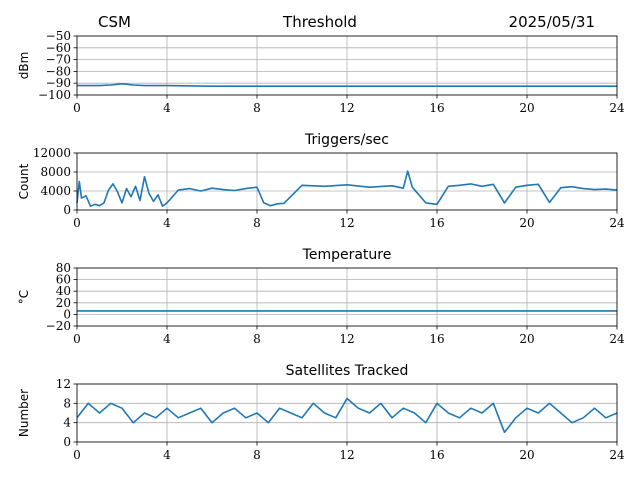 The width and height of the screenshot is (640, 480). I want to click on panel-title: Satellites Tracked, so click(347, 371).